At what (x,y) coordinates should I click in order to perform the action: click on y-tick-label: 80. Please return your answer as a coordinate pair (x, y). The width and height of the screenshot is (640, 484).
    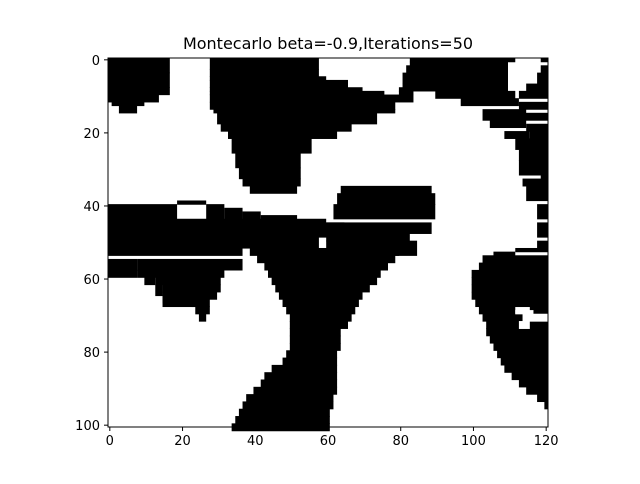
    Looking at the image, I should click on (91, 353).